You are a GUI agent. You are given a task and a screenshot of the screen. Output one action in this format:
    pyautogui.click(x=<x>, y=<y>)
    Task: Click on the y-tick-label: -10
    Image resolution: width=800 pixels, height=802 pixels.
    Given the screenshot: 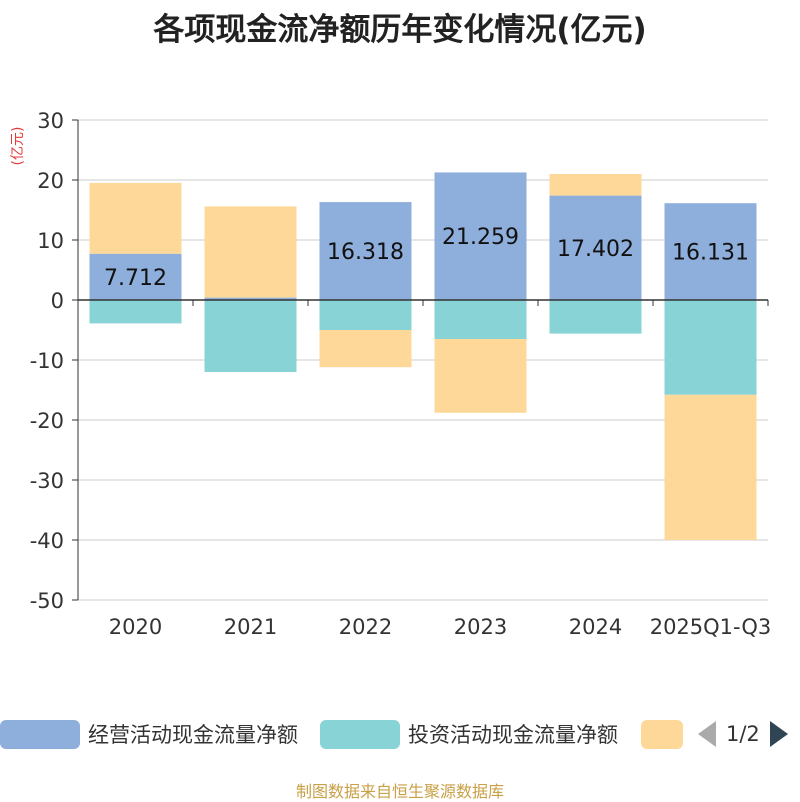 What is the action you would take?
    pyautogui.click(x=47, y=361)
    